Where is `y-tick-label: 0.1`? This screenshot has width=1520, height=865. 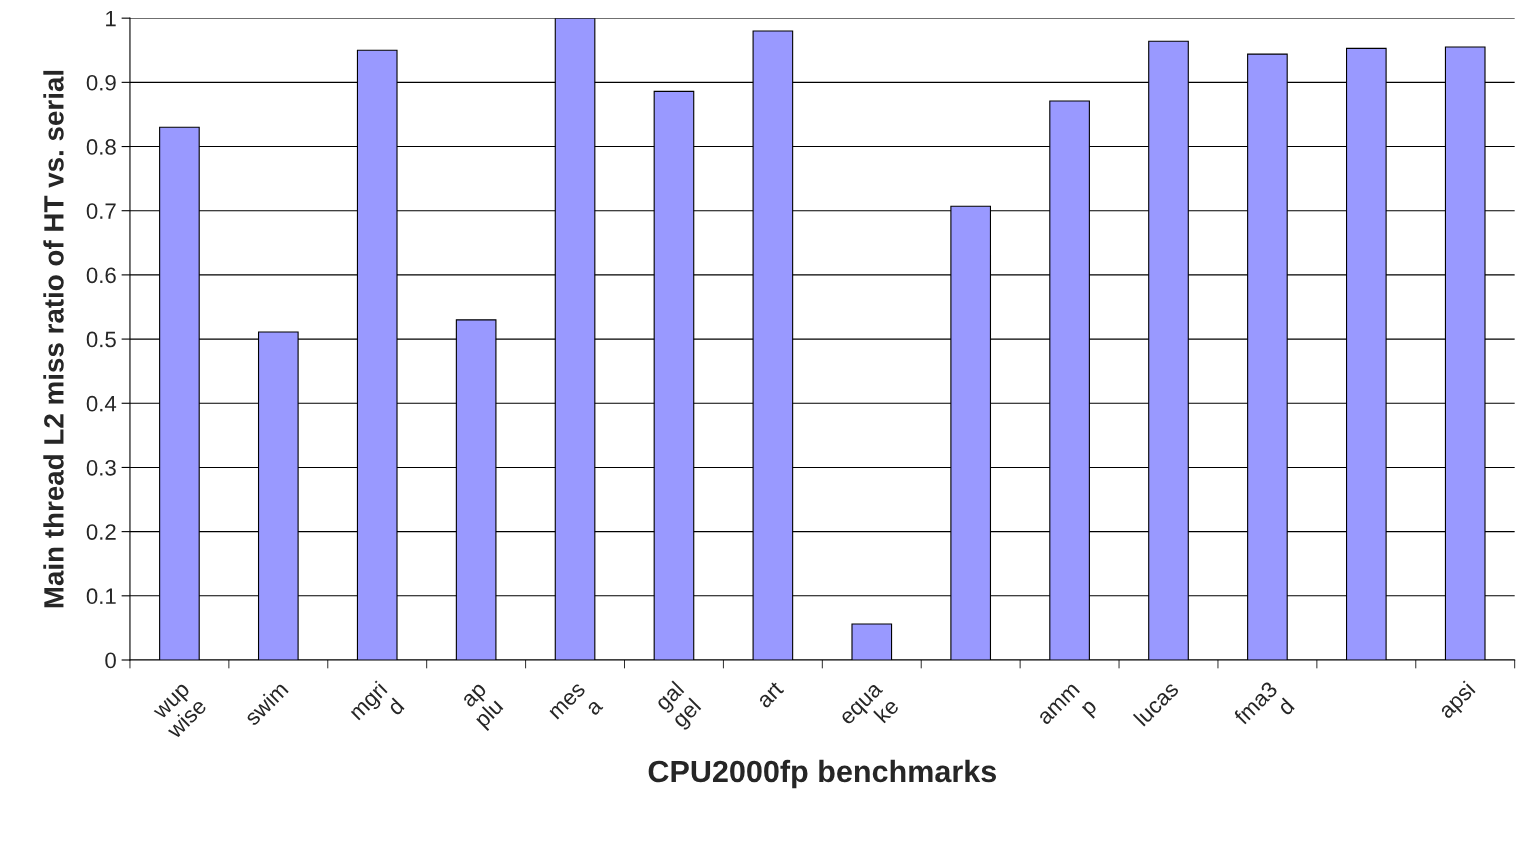 y-tick-label: 0.1 is located at coordinates (101, 596).